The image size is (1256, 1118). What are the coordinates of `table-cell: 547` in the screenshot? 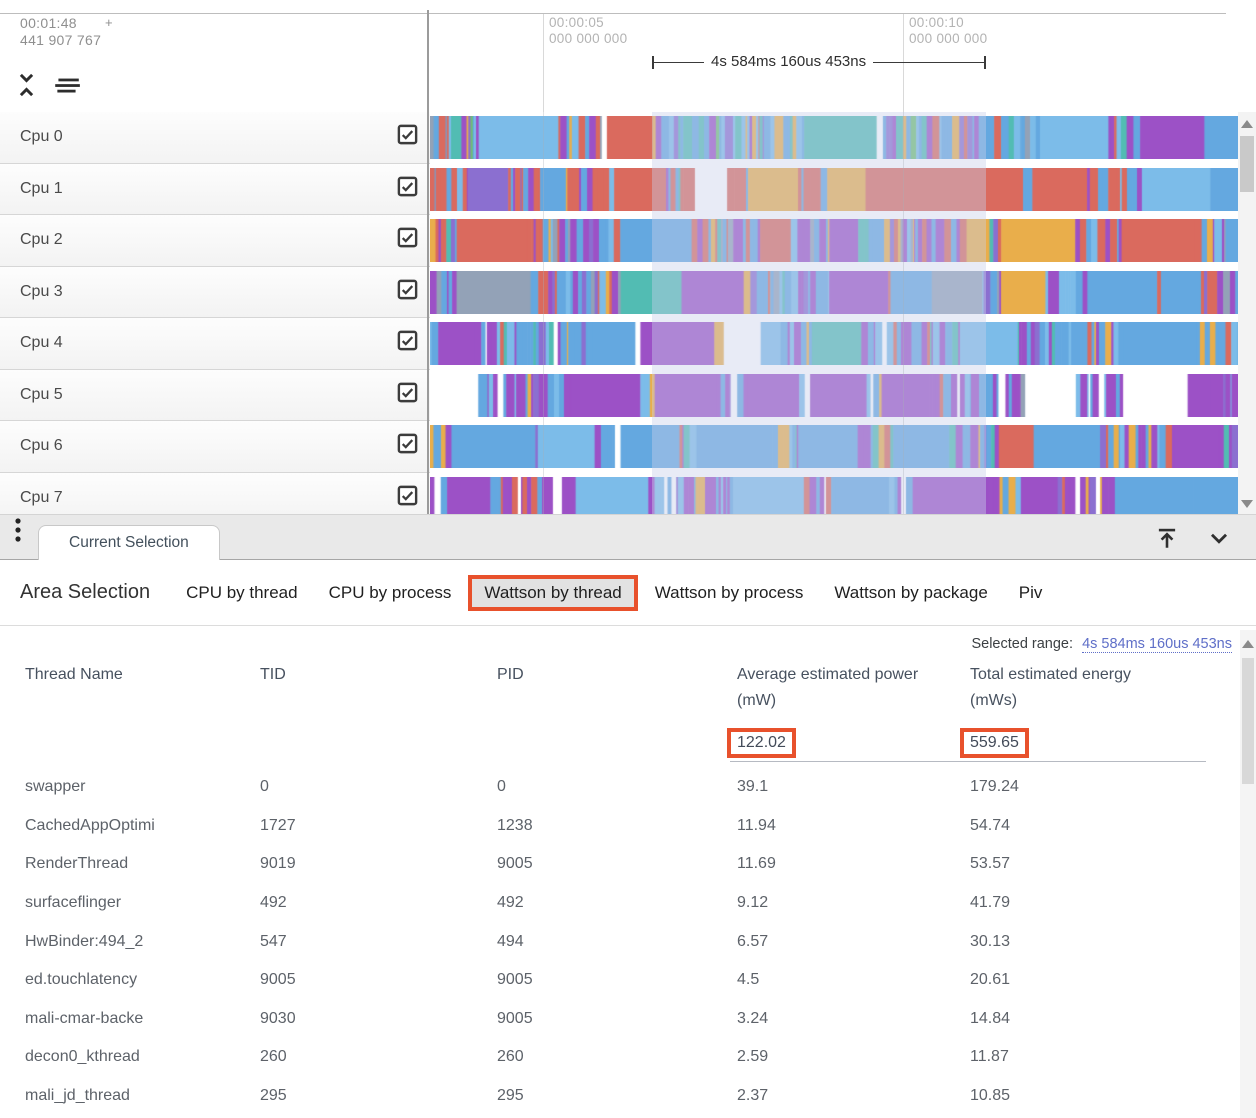 It's located at (273, 941).